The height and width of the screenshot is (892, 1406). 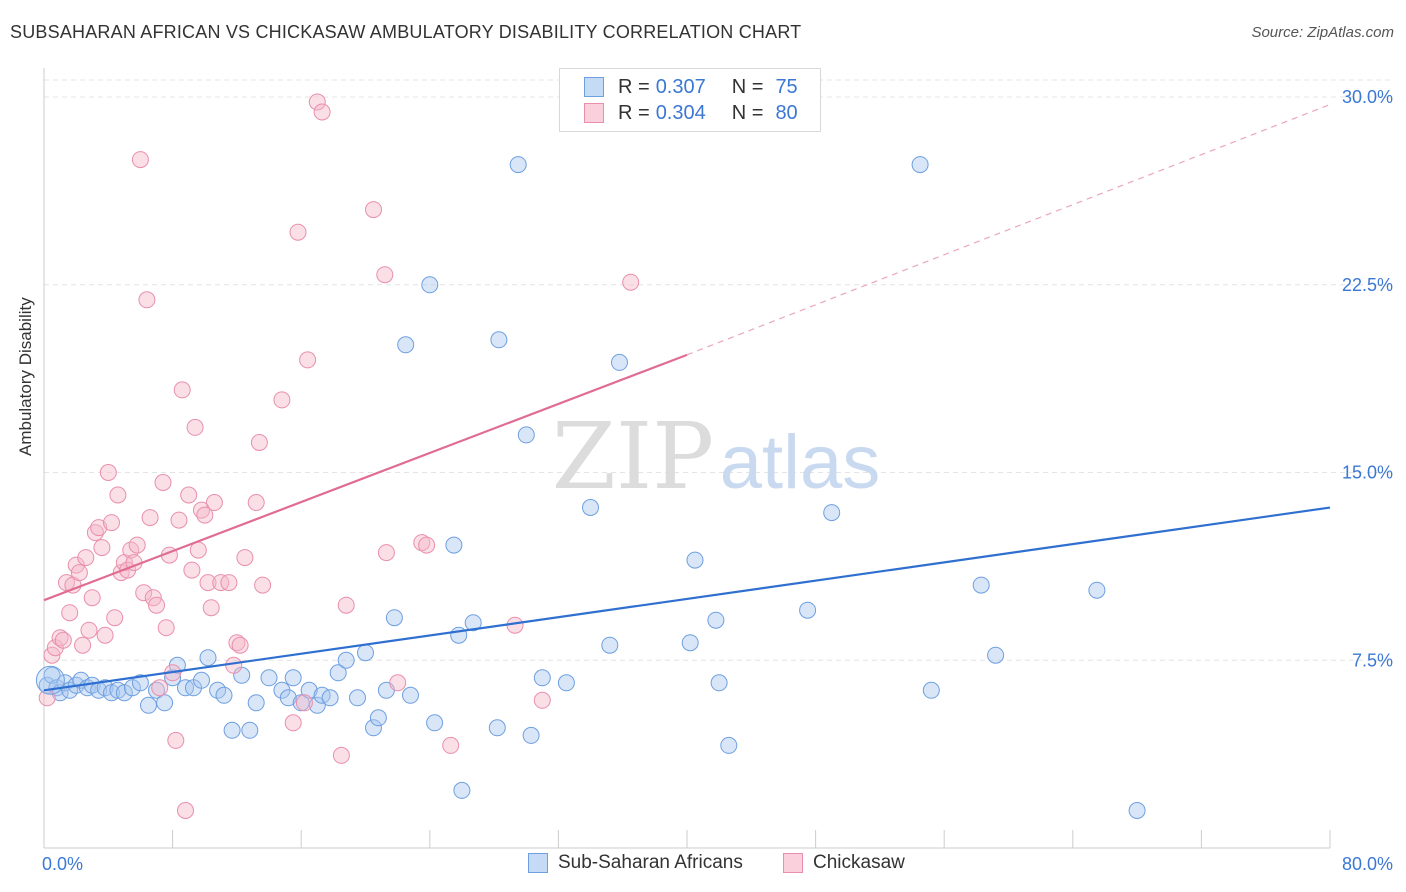 I want to click on y-tick-label: 7.5%, so click(x=1372, y=660).